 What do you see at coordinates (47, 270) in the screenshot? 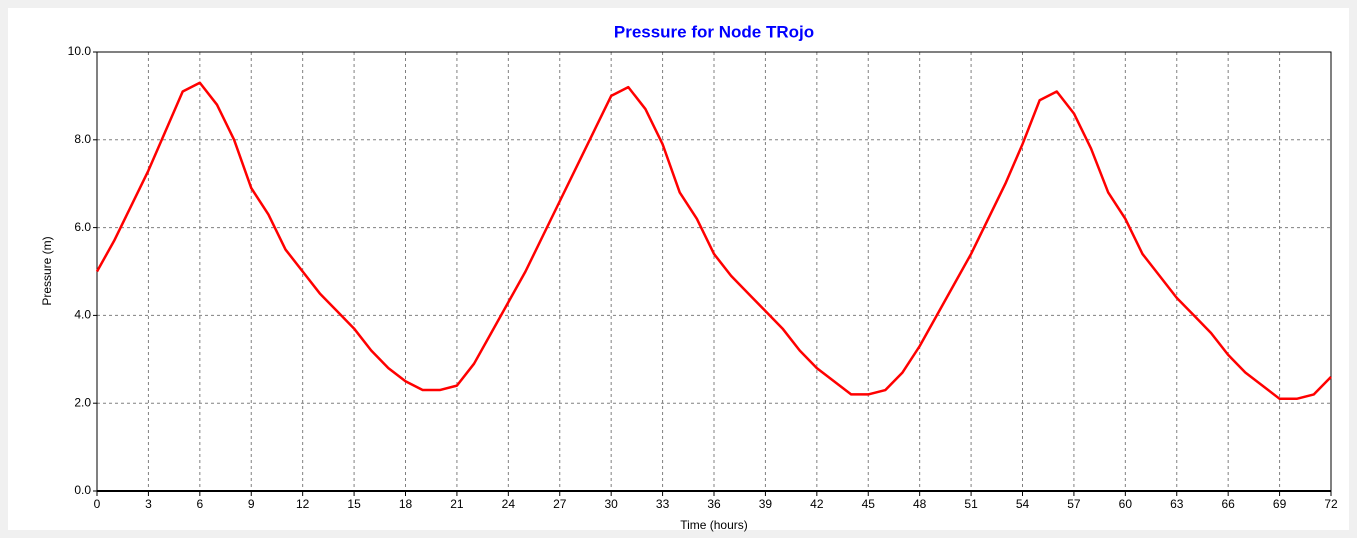
I see `y-axis-label: Pressure (m)` at bounding box center [47, 270].